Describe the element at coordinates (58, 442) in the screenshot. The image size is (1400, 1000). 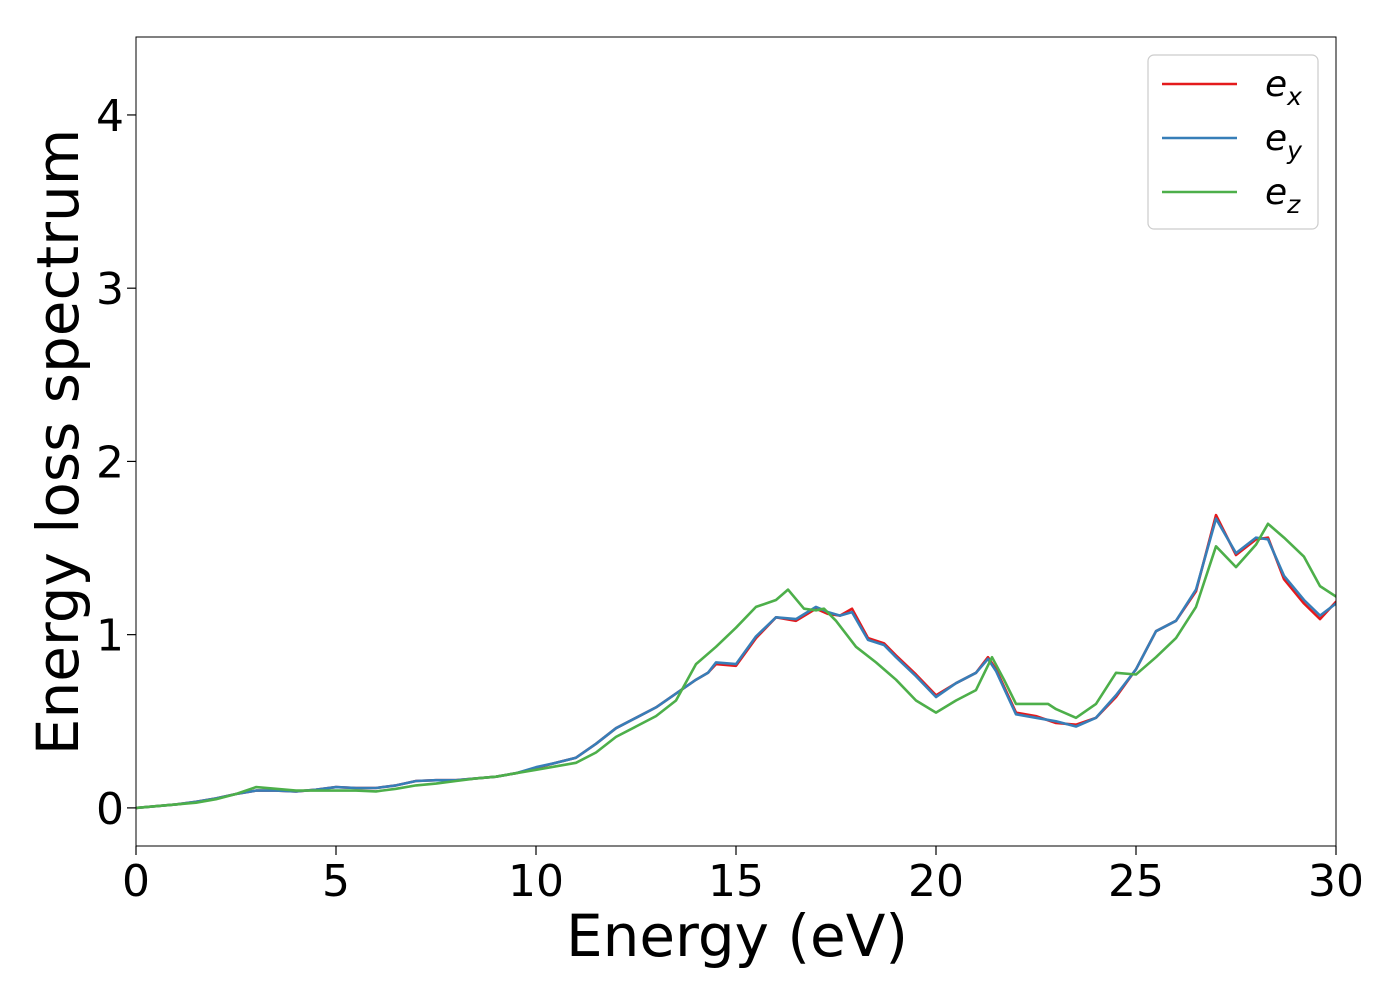
I see `y-axis-label: Energy loss spectrum` at that location.